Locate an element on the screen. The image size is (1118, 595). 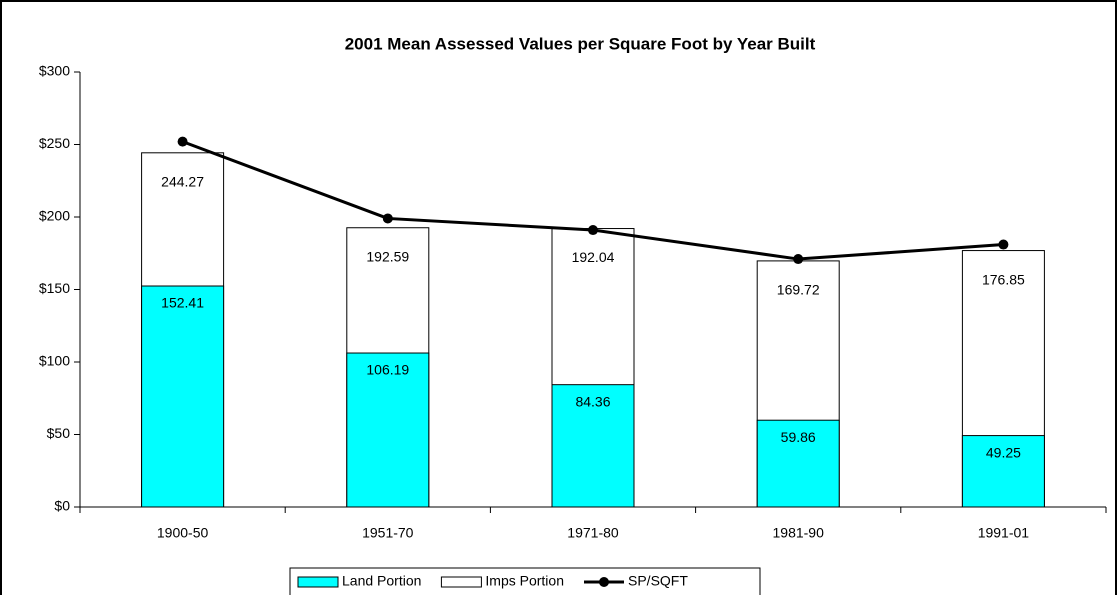
legend-box is located at coordinates (525, 581).